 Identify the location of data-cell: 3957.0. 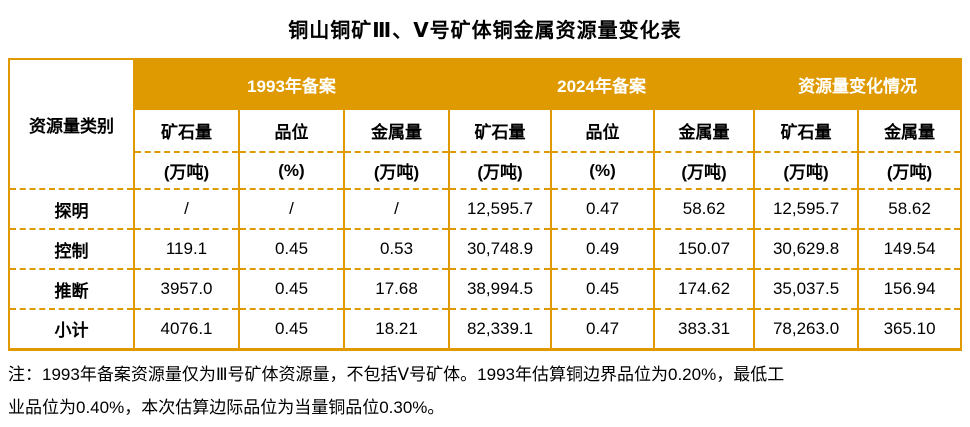
(186, 289).